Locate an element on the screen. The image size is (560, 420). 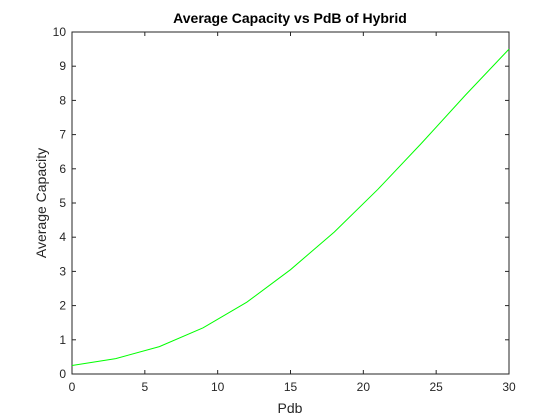
y-tick-label: 7 is located at coordinates (62, 135).